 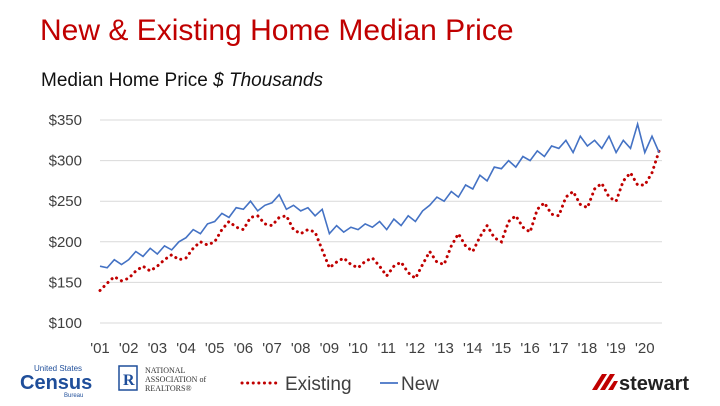 I want to click on x-tick-label: '18, so click(x=588, y=348).